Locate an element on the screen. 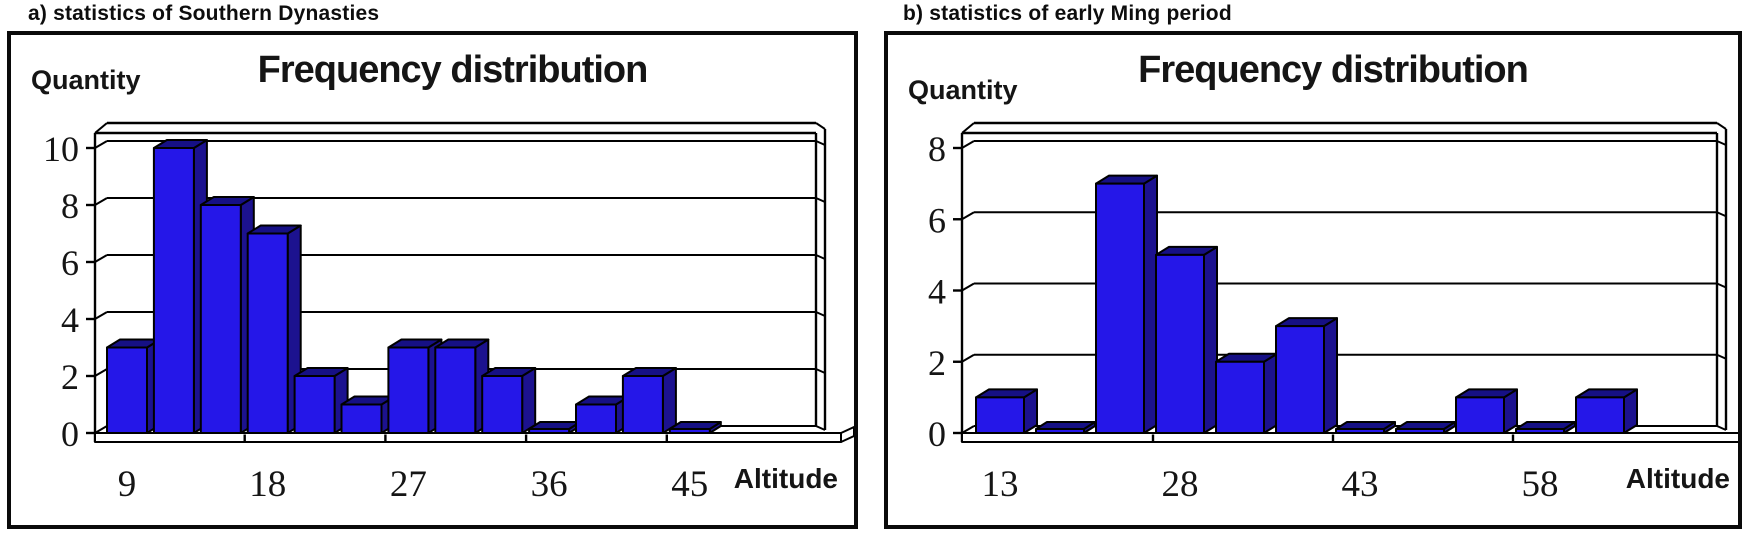  chart-b-x-axis-title: Altitude is located at coordinates (1677, 478).